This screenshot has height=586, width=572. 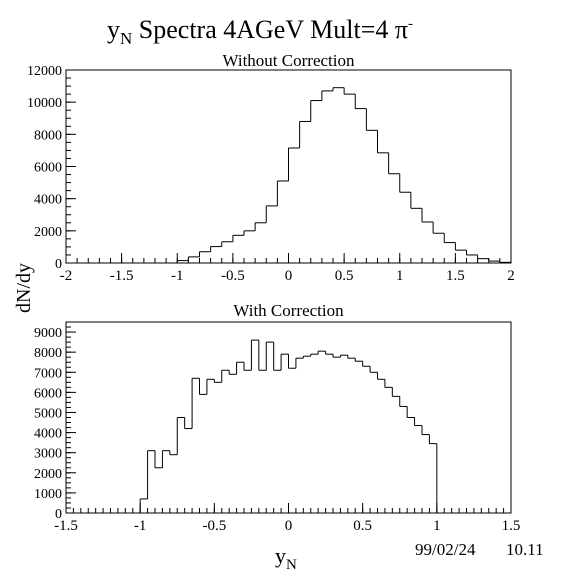 I want to click on y-tick-label: 12000, so click(x=44, y=71).